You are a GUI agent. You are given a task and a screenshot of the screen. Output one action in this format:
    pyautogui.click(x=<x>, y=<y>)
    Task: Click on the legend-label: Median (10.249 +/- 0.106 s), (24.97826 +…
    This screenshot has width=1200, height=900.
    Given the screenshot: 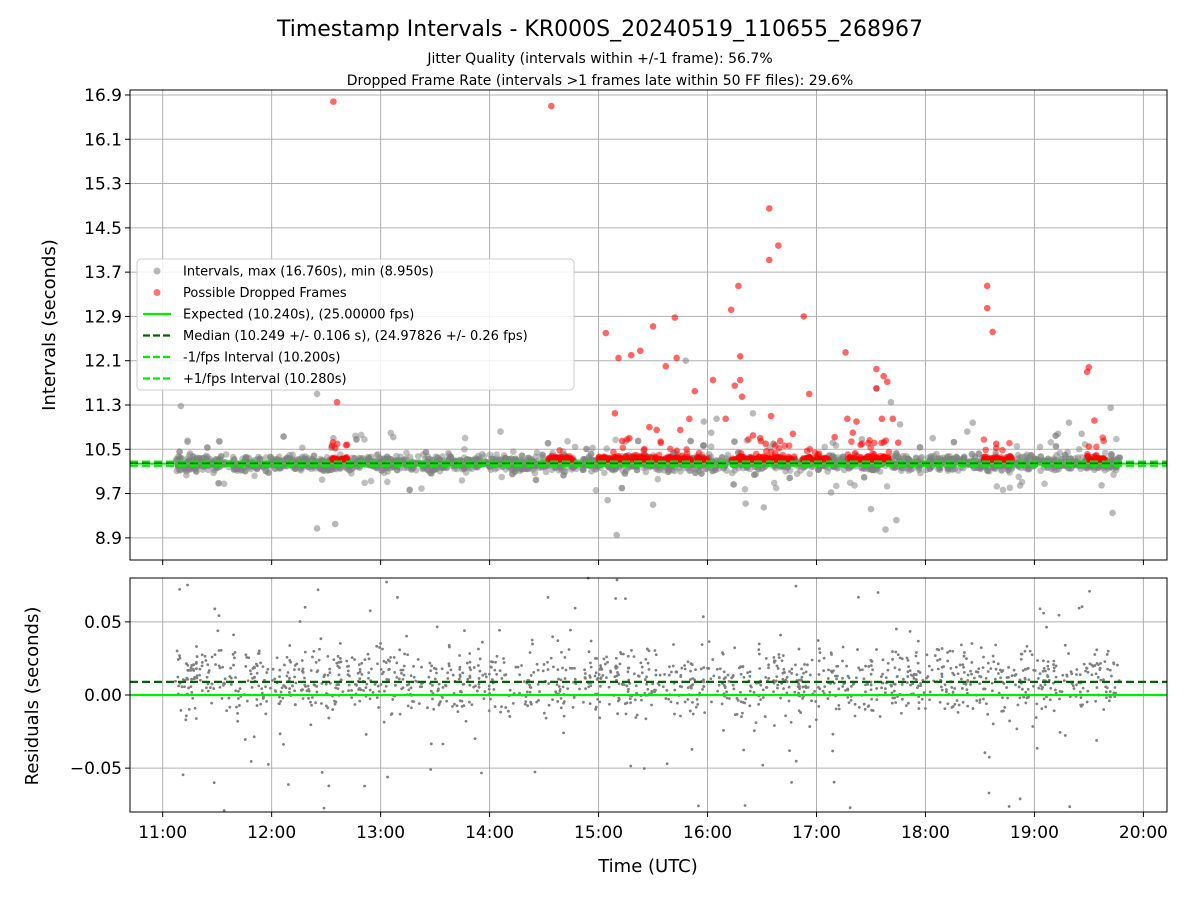 What is the action you would take?
    pyautogui.click(x=355, y=336)
    